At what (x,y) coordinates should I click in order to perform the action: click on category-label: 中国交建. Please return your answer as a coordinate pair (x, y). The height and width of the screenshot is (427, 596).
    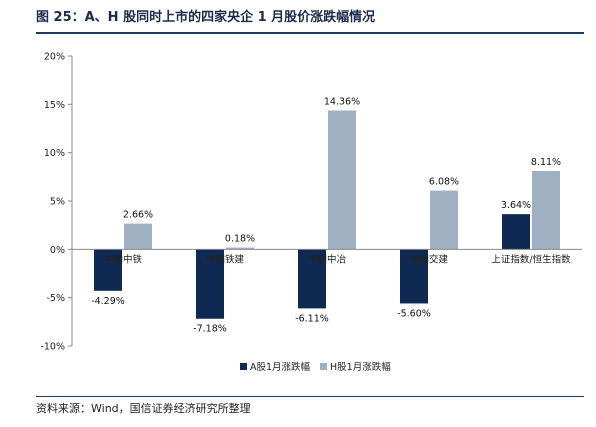
    Looking at the image, I should click on (429, 259).